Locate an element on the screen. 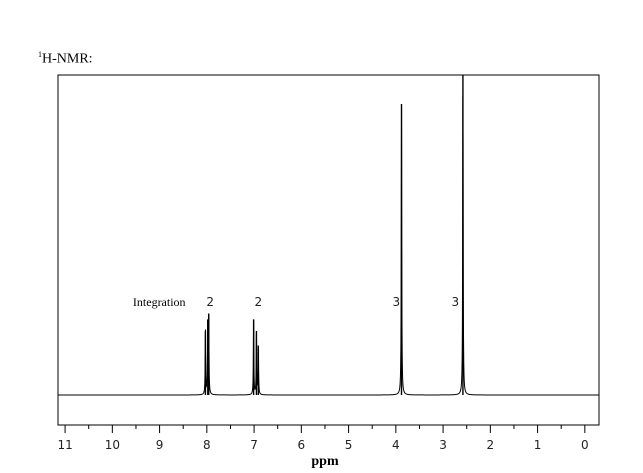 This screenshot has height=473, width=643. title-text: H-NMR: is located at coordinates (67, 59).